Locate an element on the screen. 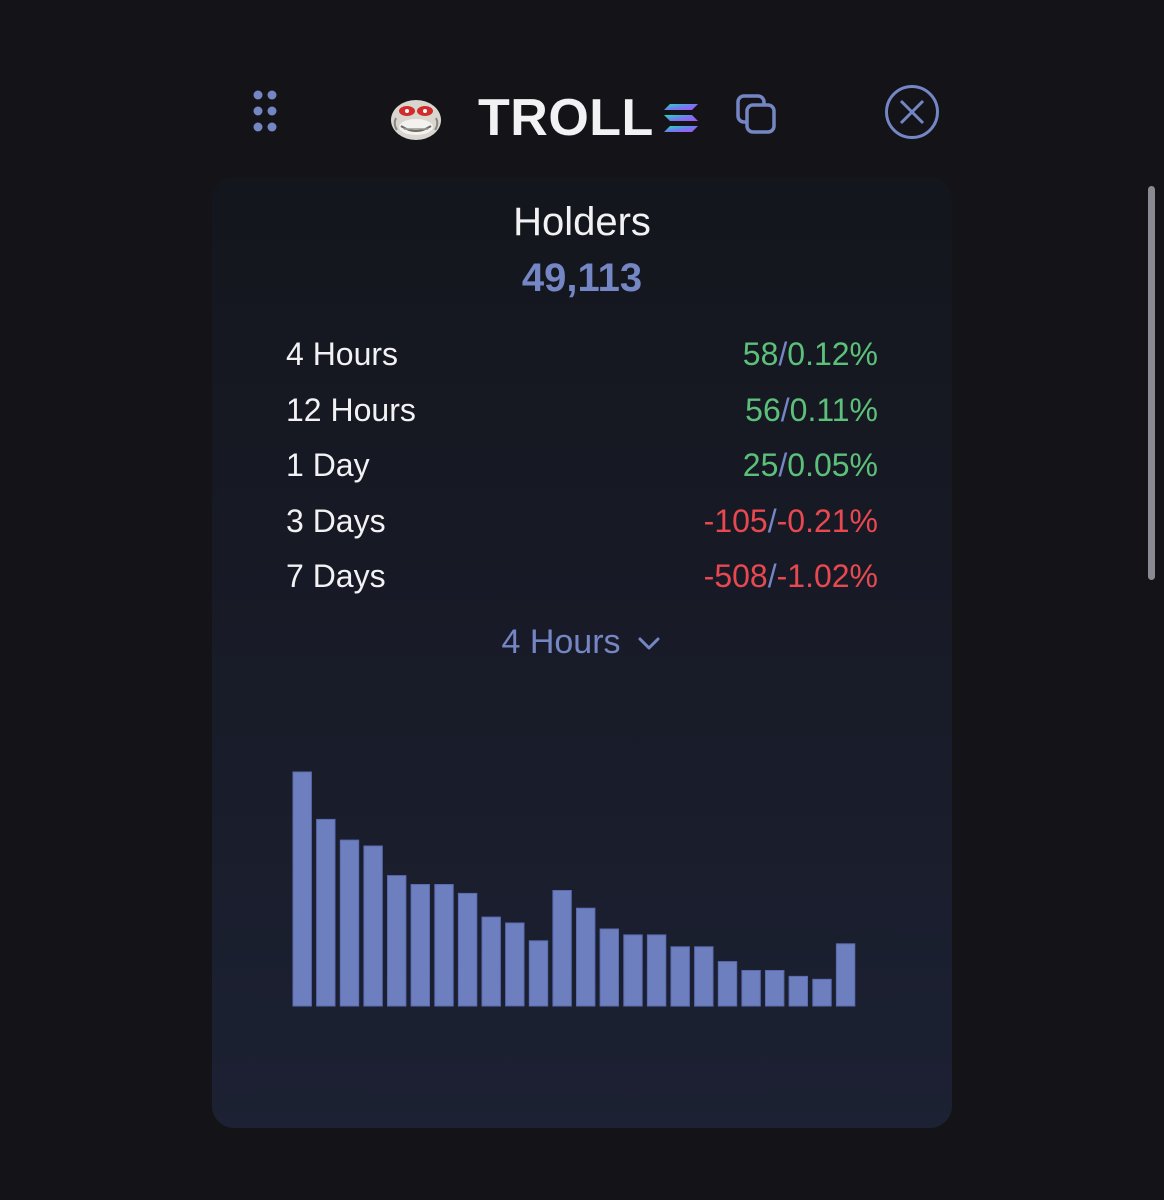 This screenshot has width=1164, height=1200. stat-percent: 0.11% is located at coordinates (833, 409).